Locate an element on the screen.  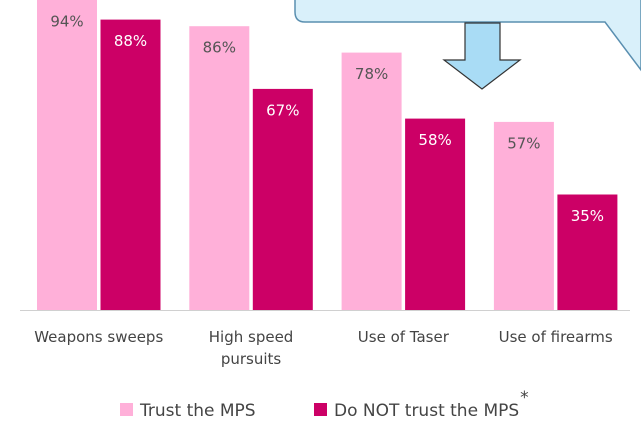
x-tick-label: Use of Taser is located at coordinates (403, 337).